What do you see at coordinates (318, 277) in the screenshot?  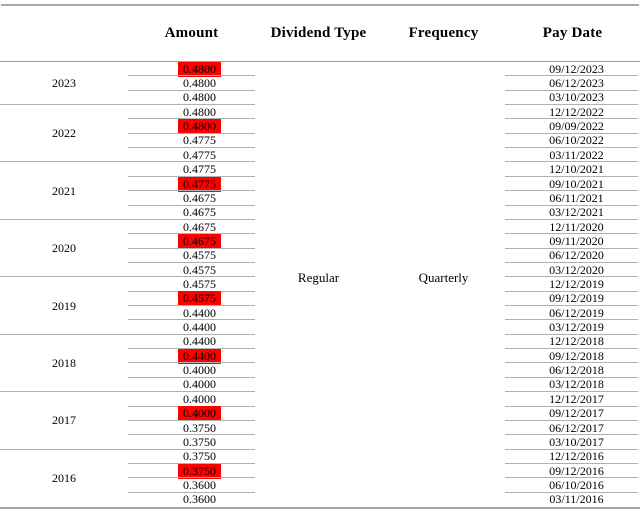 I see `dividend-type-merged-cell: Regular` at bounding box center [318, 277].